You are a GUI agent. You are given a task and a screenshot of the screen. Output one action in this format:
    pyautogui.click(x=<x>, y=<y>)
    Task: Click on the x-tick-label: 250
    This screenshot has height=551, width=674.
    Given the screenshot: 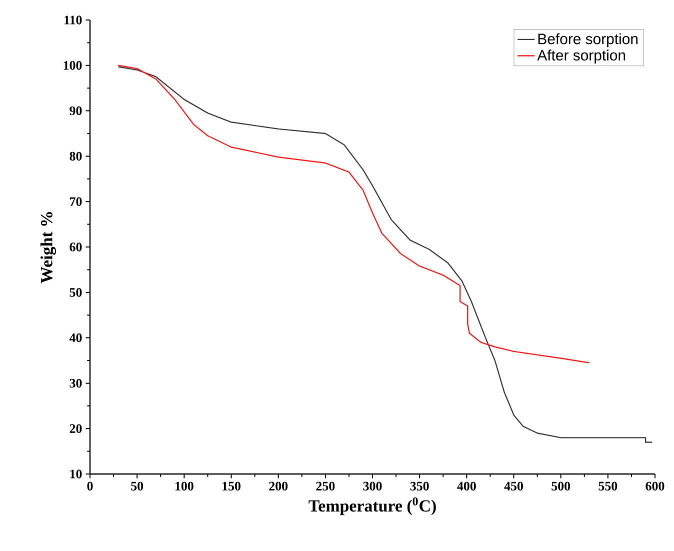 What is the action you would take?
    pyautogui.click(x=325, y=486)
    